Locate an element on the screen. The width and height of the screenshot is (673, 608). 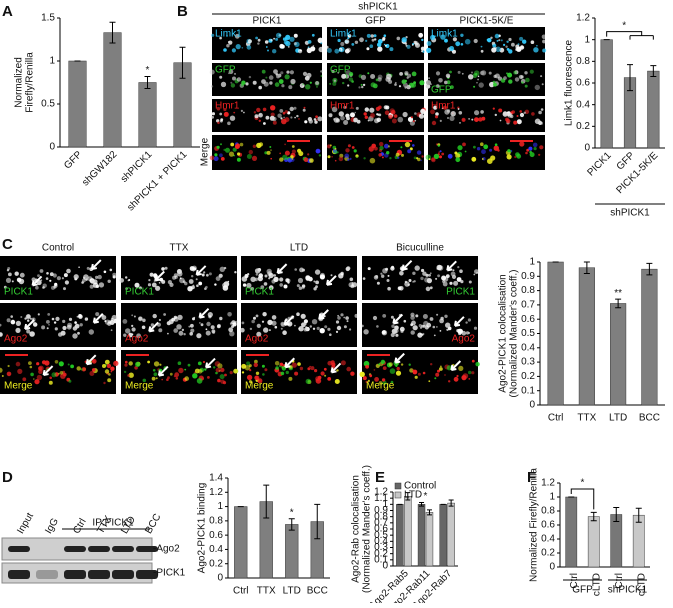
group-label: GFP is located at coordinates (582, 590).